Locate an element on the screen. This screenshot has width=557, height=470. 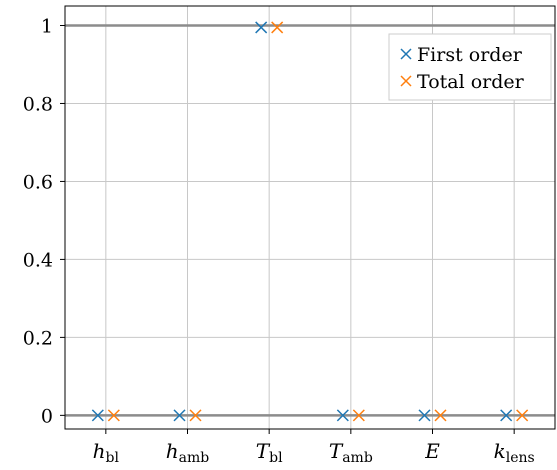
legend-box is located at coordinates (470, 67).